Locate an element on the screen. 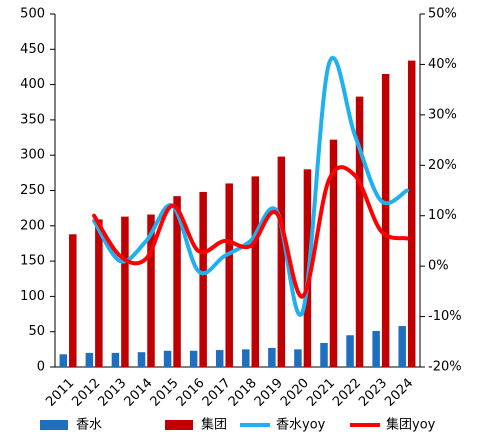  y-tick-label: 300 is located at coordinates (32, 155).